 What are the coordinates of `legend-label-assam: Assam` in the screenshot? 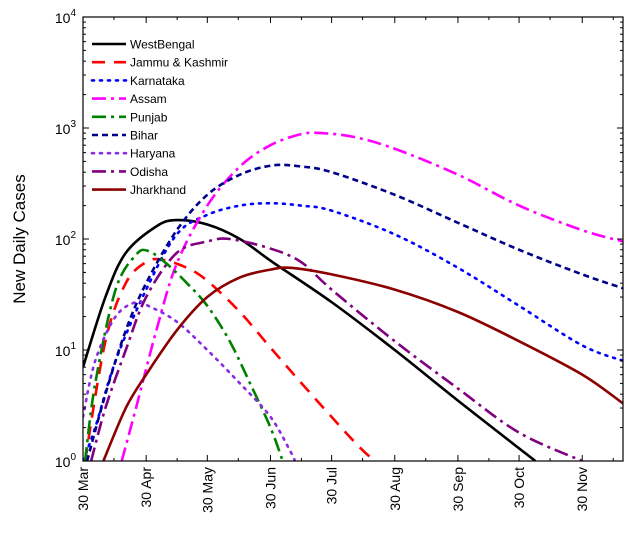 It's located at (148, 99).